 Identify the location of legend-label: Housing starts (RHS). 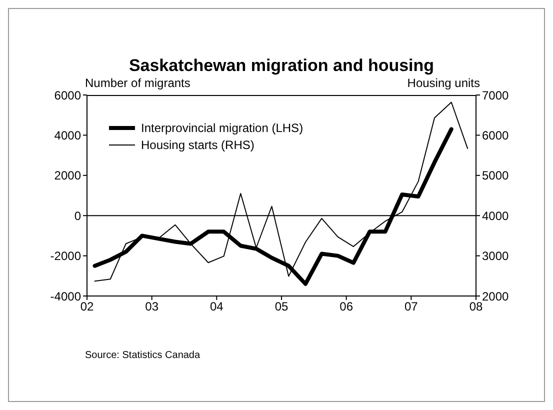
(197, 145).